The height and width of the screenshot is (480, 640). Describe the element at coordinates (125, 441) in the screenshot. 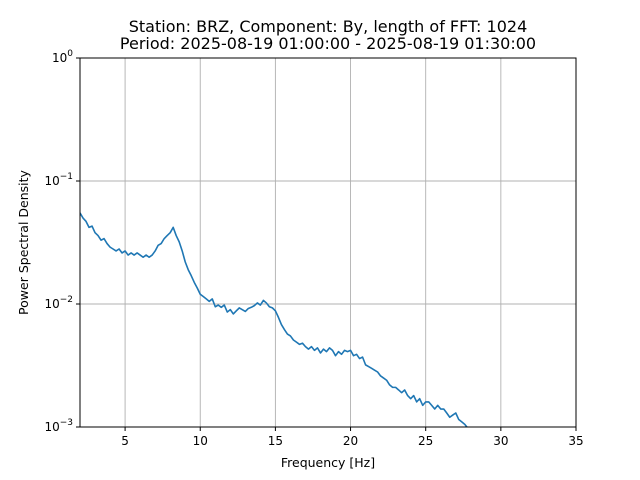

I see `x-tick-label: 5` at that location.